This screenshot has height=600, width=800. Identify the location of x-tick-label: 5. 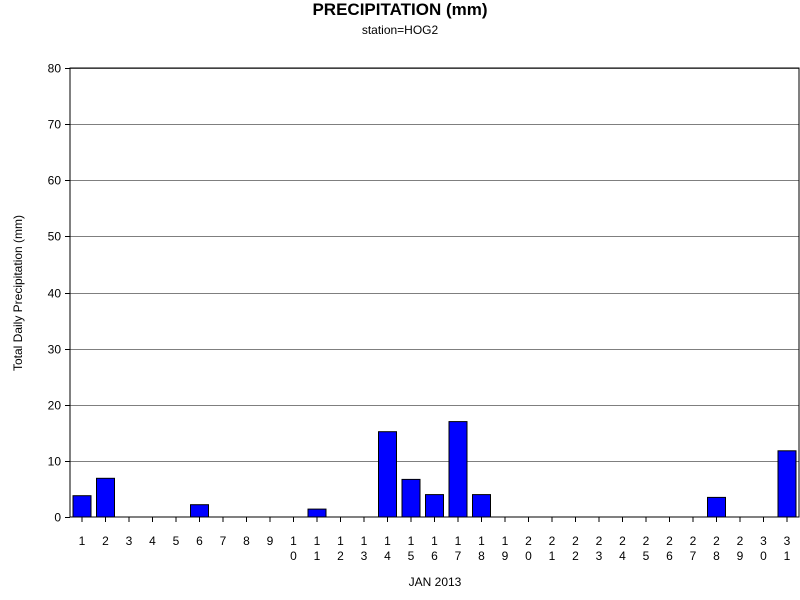
(176, 541).